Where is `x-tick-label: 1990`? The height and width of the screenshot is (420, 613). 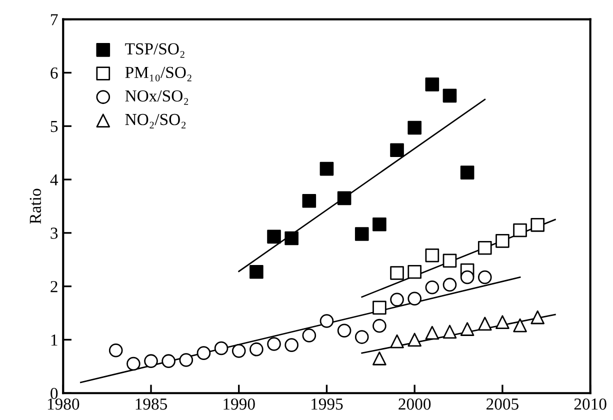 x-tick-label: 1990 is located at coordinates (239, 404).